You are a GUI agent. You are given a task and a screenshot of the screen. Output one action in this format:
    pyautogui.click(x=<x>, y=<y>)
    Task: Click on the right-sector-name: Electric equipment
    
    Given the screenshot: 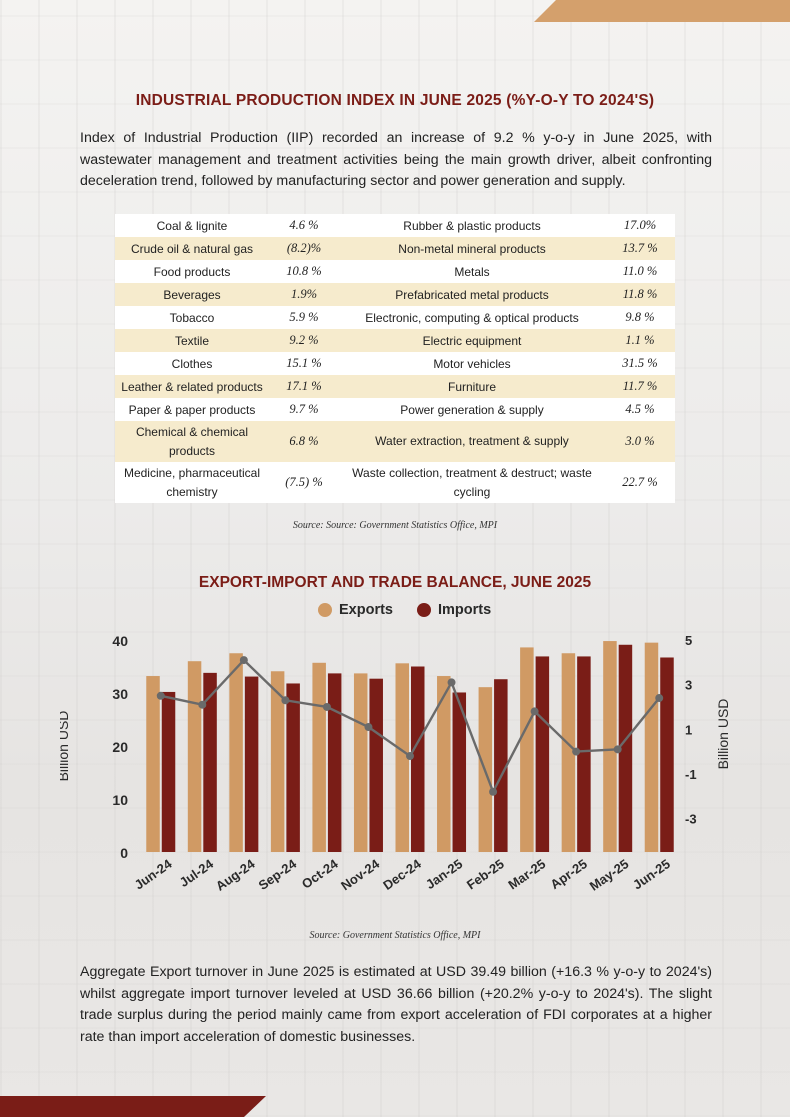 What is the action you would take?
    pyautogui.click(x=472, y=340)
    